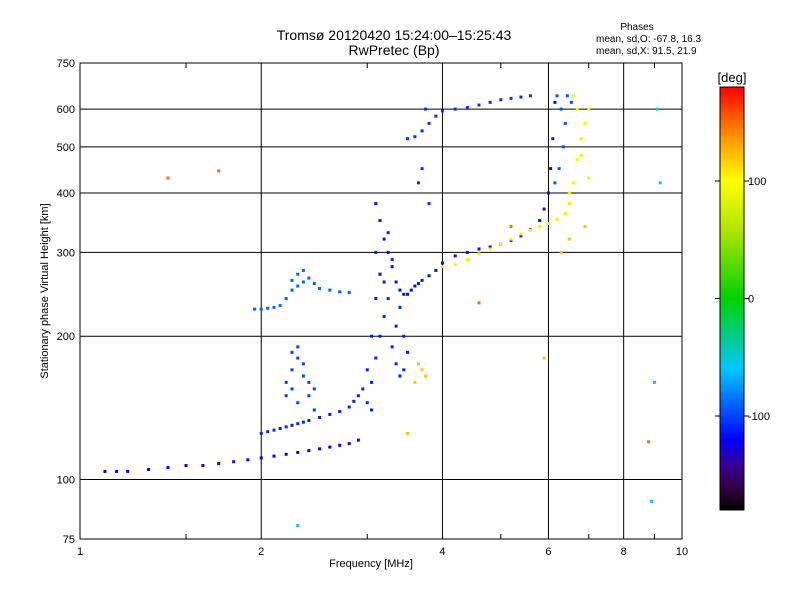  Describe the element at coordinates (646, 51) in the screenshot. I see `stats-x-line: mean, sd,X: 91.5, 21.9` at that location.